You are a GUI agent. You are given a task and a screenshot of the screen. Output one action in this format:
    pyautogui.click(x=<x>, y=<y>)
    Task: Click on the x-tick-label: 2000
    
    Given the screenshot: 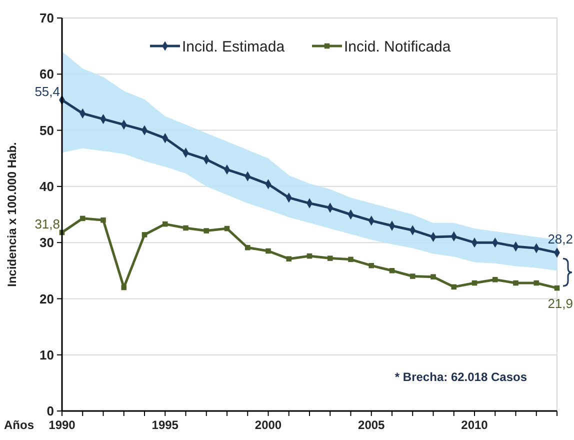 What is the action you would take?
    pyautogui.click(x=268, y=425)
    